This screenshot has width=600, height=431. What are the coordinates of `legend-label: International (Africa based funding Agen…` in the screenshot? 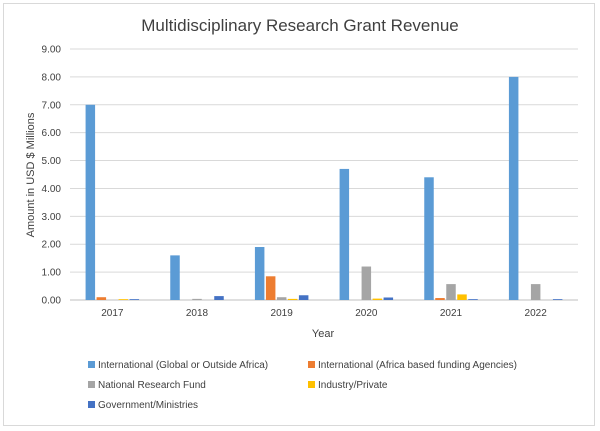 It's located at (417, 365).